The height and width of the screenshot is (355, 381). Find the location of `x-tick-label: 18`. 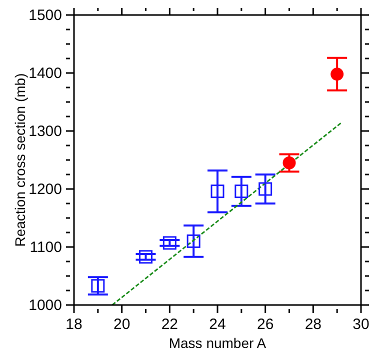

x-tick-label: 18 is located at coordinates (74, 324).